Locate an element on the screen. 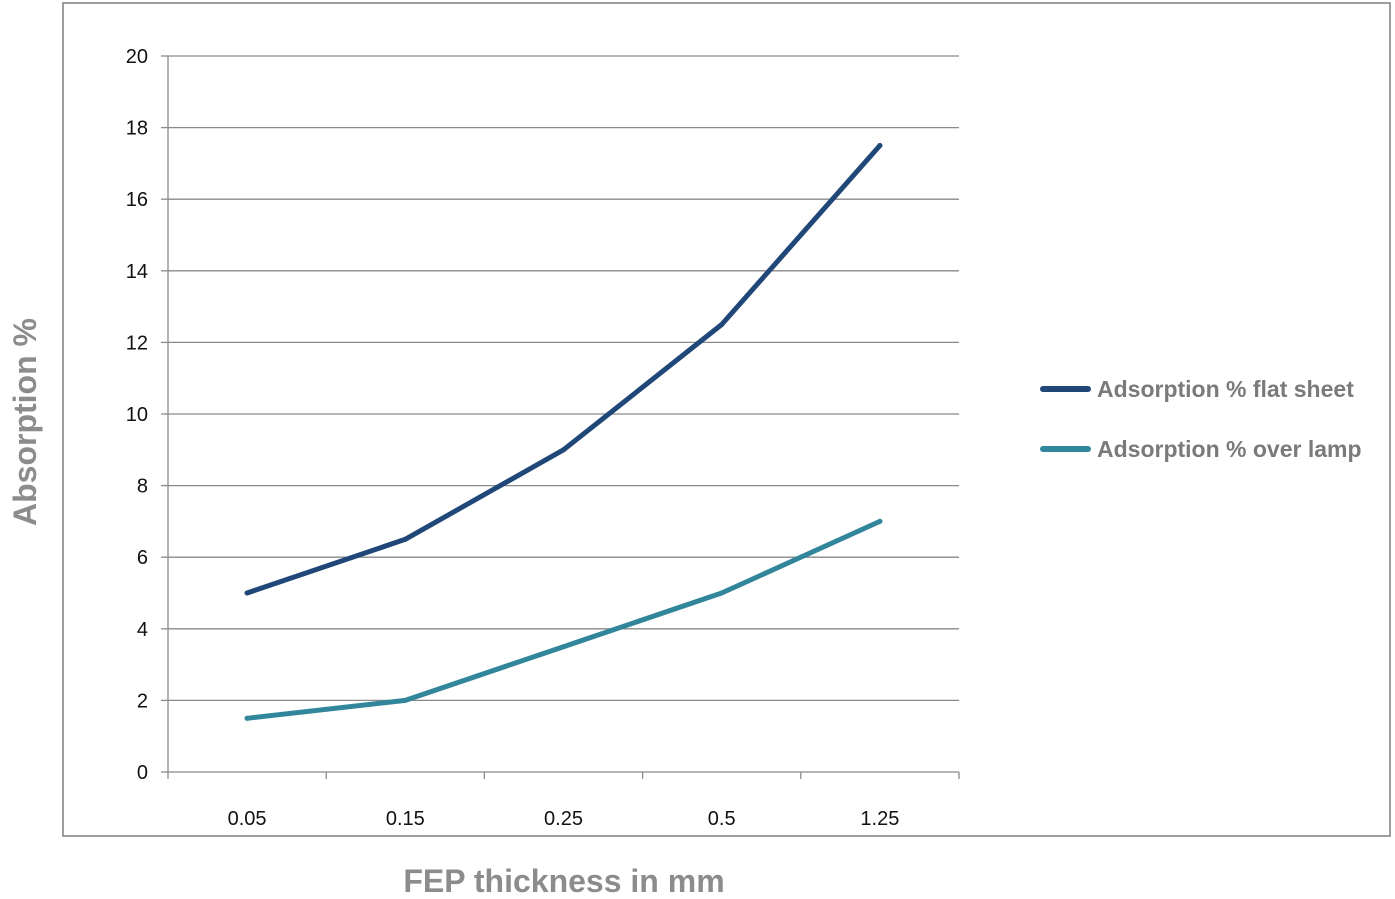  y-tick-label-20: 20 is located at coordinates (137, 57).